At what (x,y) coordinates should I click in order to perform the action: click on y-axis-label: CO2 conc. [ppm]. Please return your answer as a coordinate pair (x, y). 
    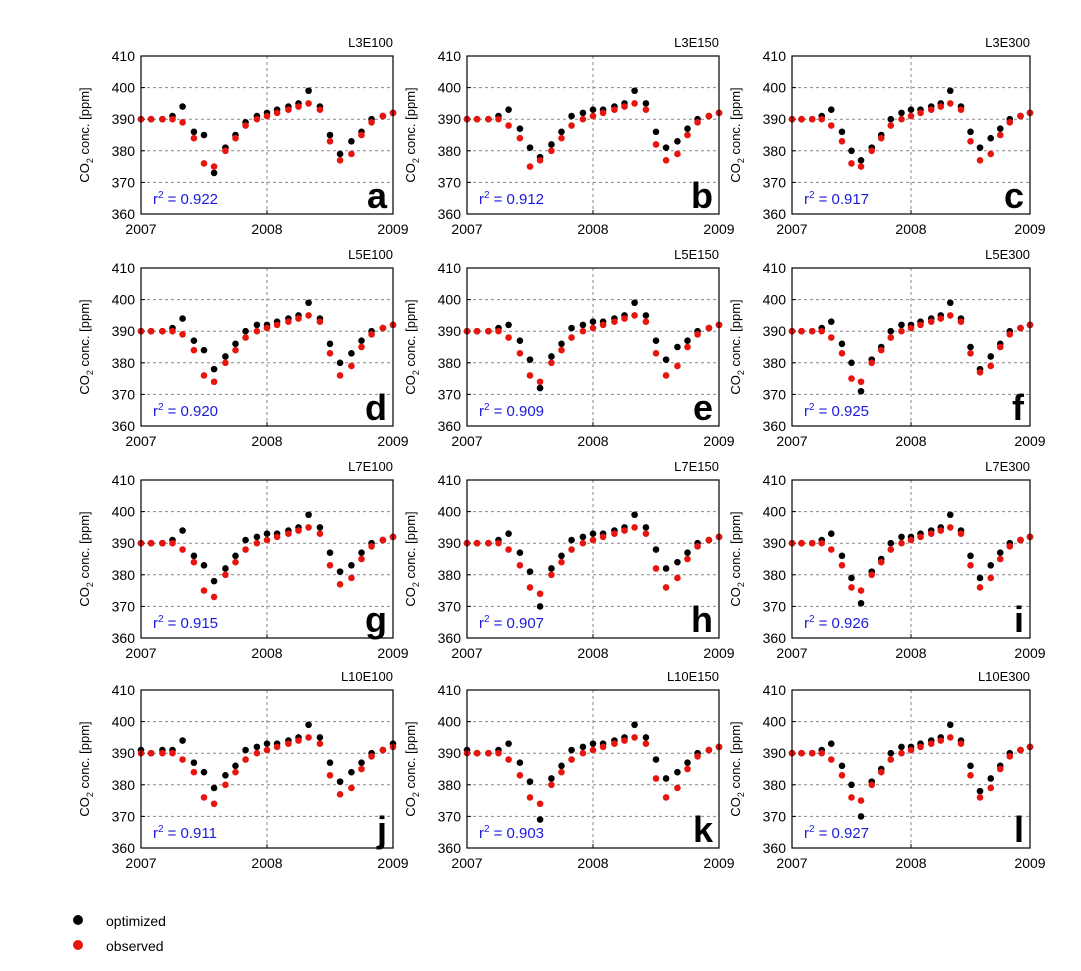
    Looking at the image, I should click on (86, 768).